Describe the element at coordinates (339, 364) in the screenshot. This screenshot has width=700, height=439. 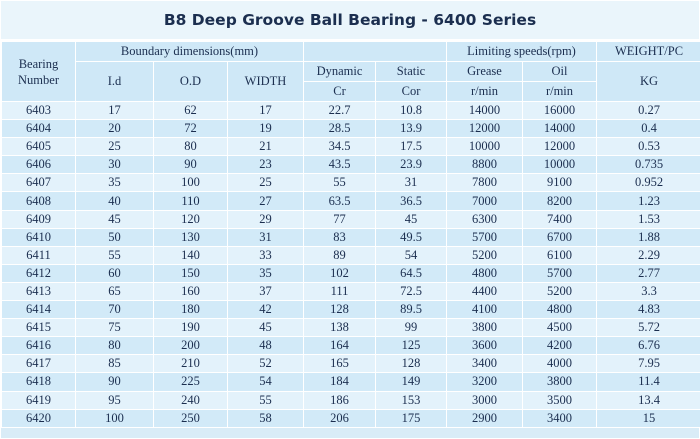
I see `dynamic-load-cell: 165` at that location.